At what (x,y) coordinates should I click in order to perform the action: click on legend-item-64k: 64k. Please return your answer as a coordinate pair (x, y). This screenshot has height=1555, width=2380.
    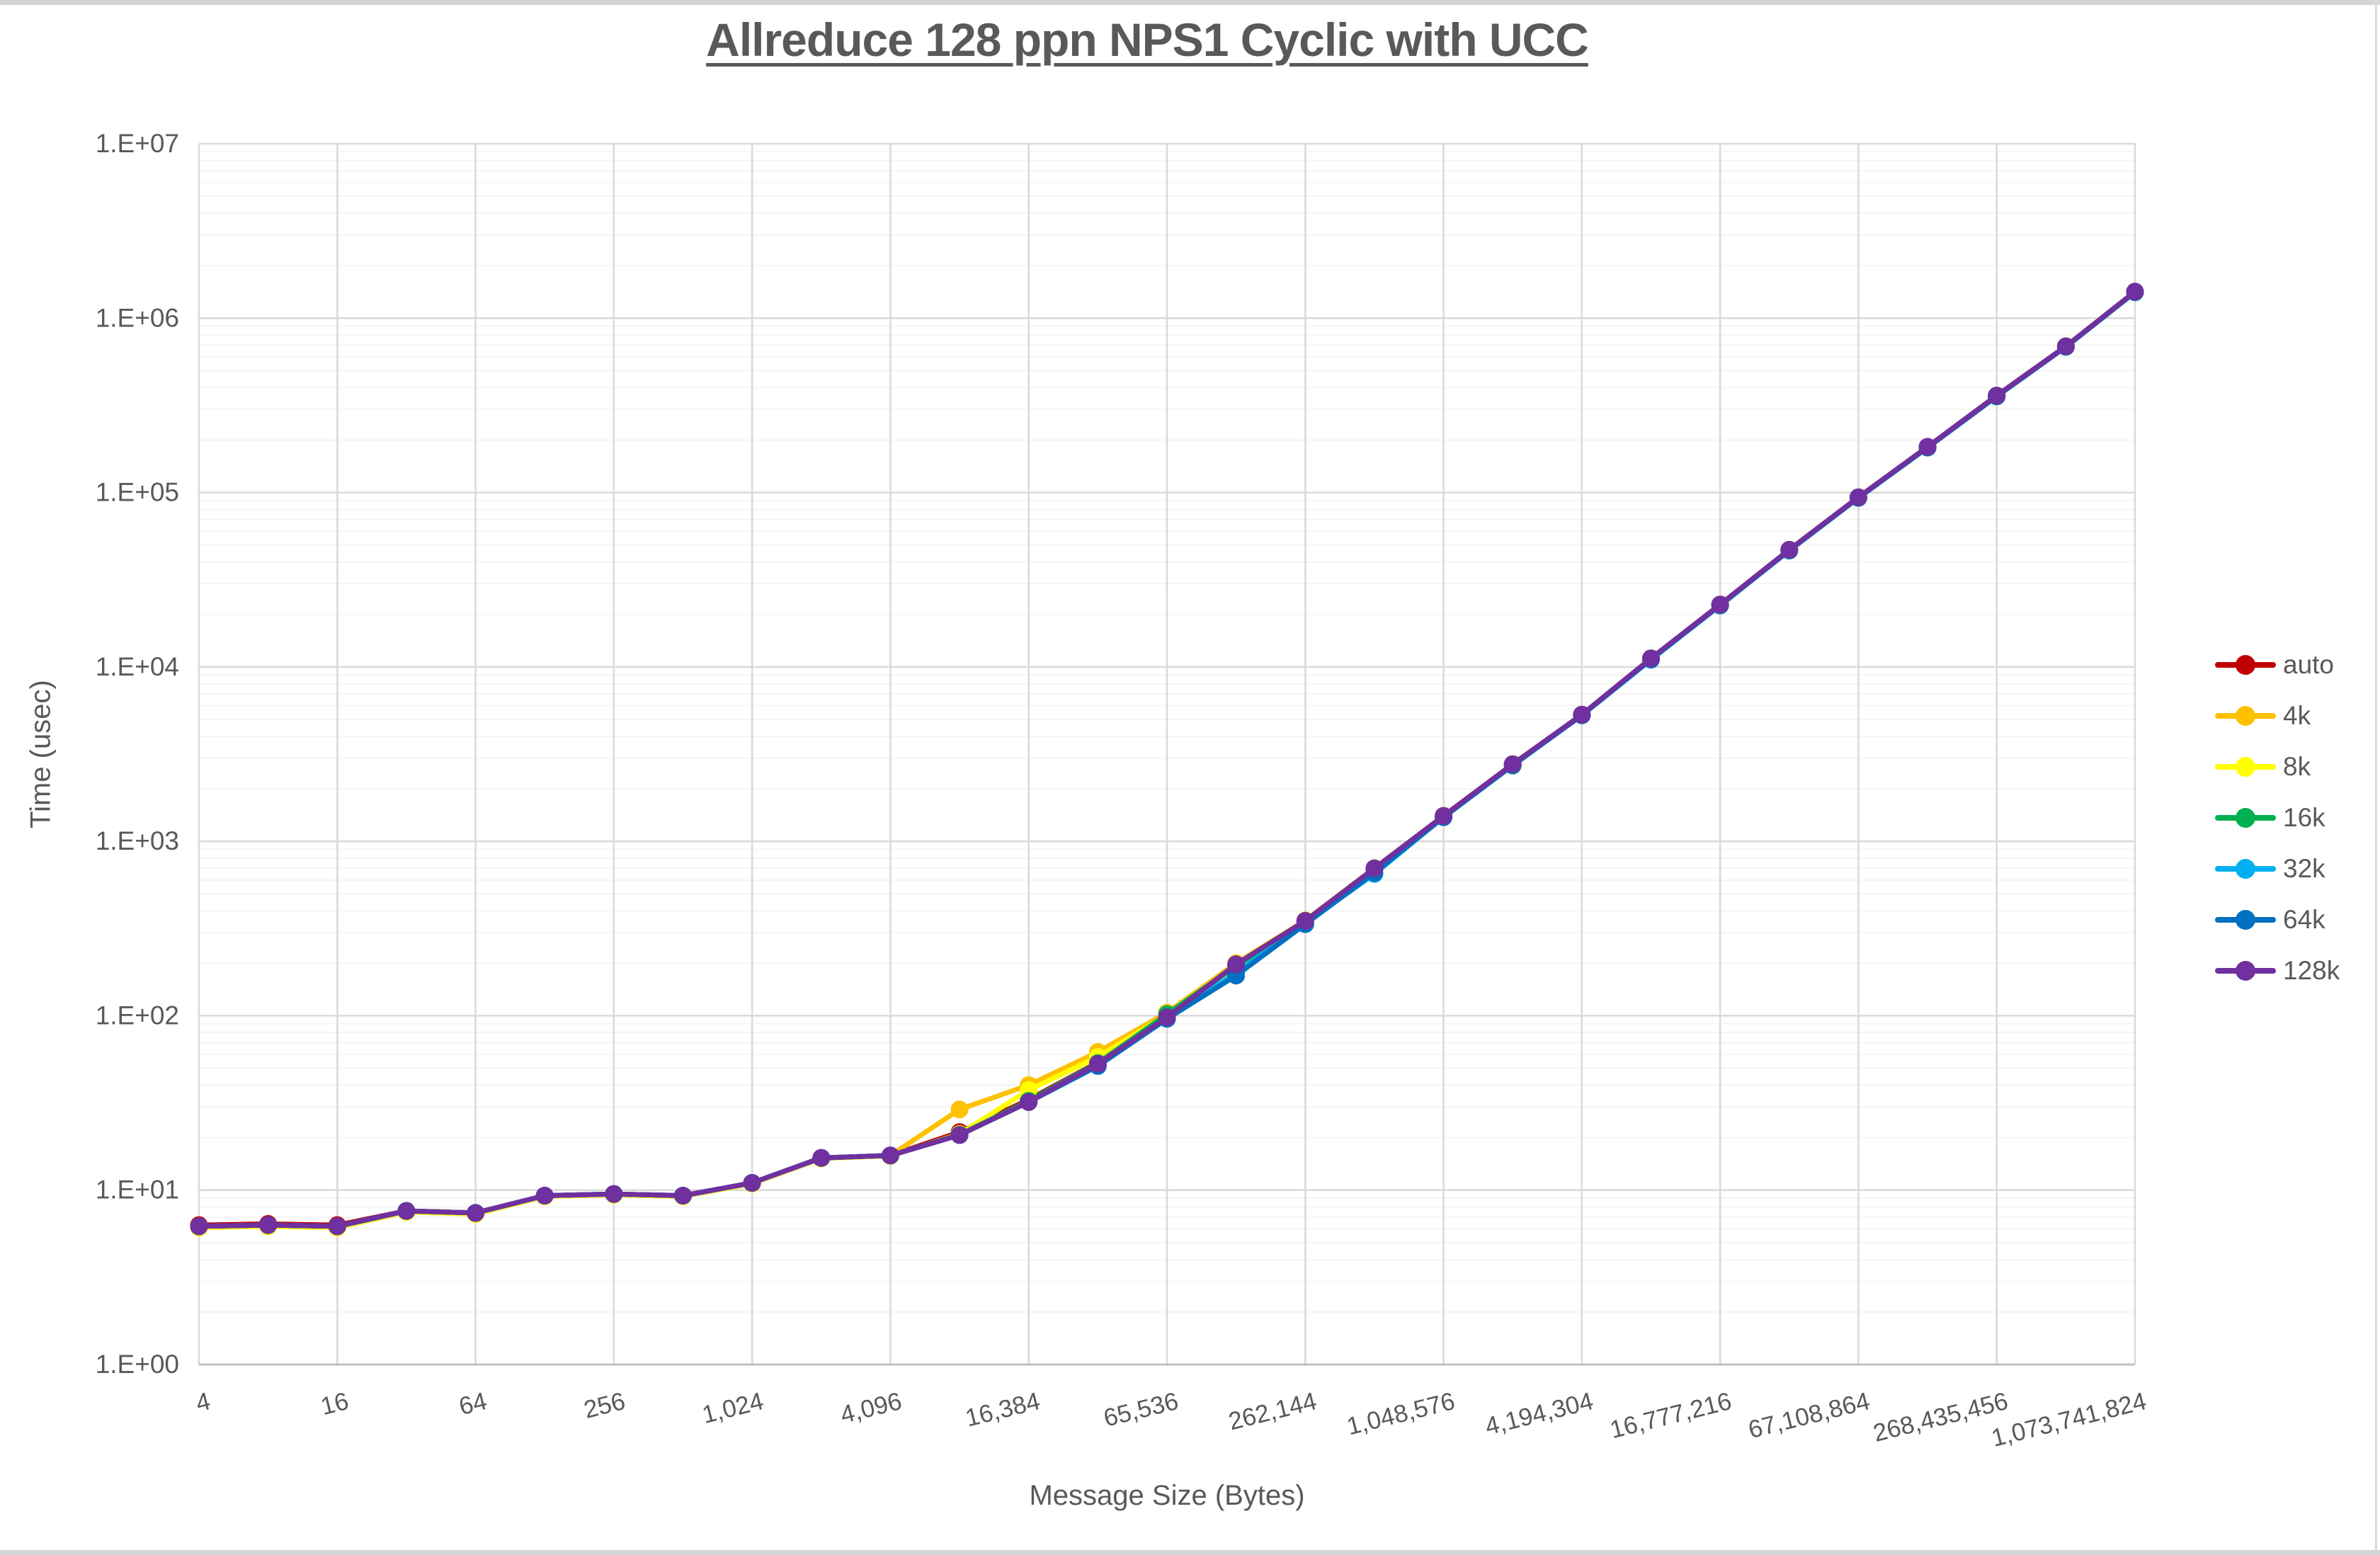
    Looking at the image, I should click on (2277, 920).